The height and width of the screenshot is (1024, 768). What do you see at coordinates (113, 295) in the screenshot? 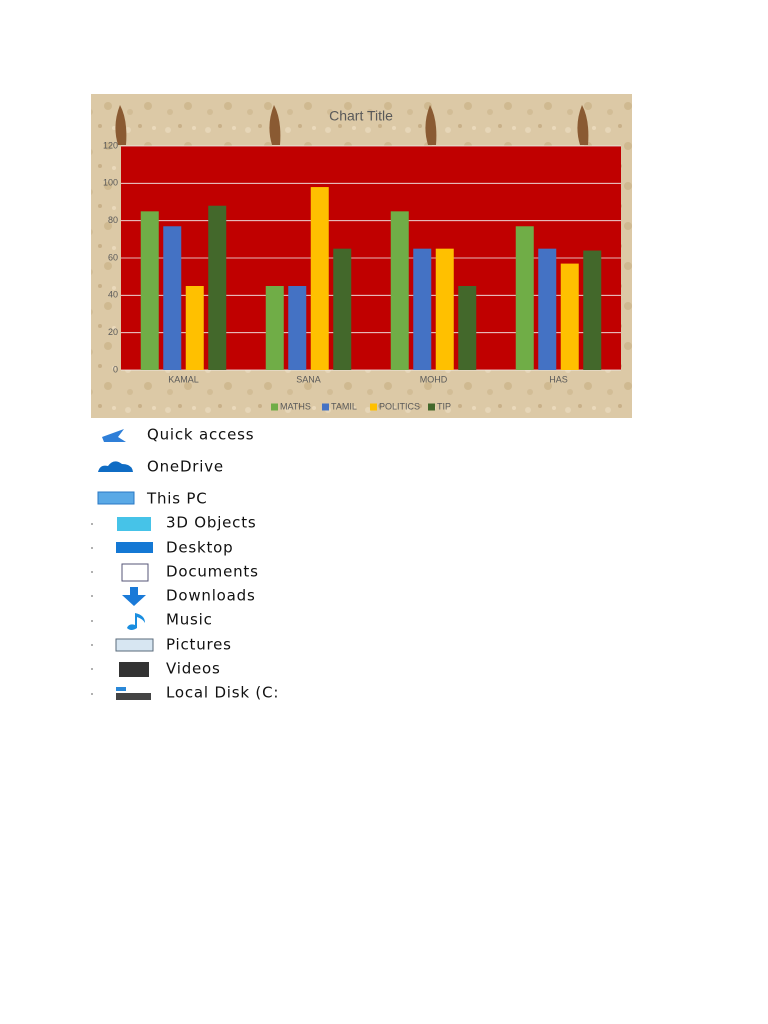
I see `y-tick-label: 40` at bounding box center [113, 295].